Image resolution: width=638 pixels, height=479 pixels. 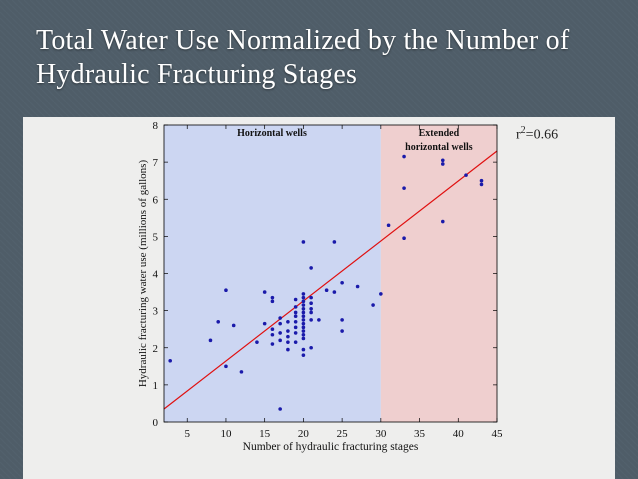 I want to click on x-tick-label: 5, so click(x=187, y=434).